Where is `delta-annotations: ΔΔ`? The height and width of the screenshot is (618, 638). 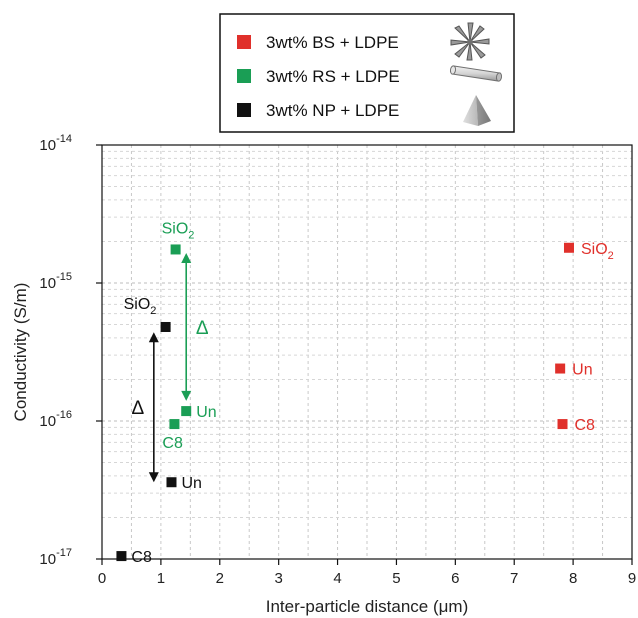 delta-annotations: ΔΔ is located at coordinates (170, 367).